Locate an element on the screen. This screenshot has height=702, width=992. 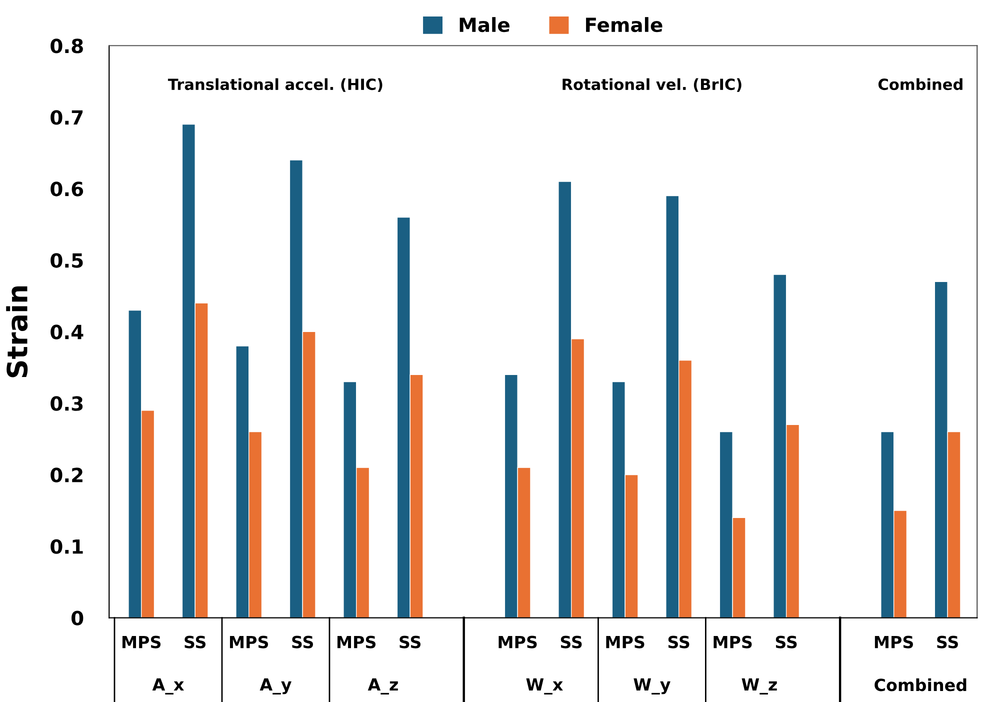
text: Combined is located at coordinates (920, 685).